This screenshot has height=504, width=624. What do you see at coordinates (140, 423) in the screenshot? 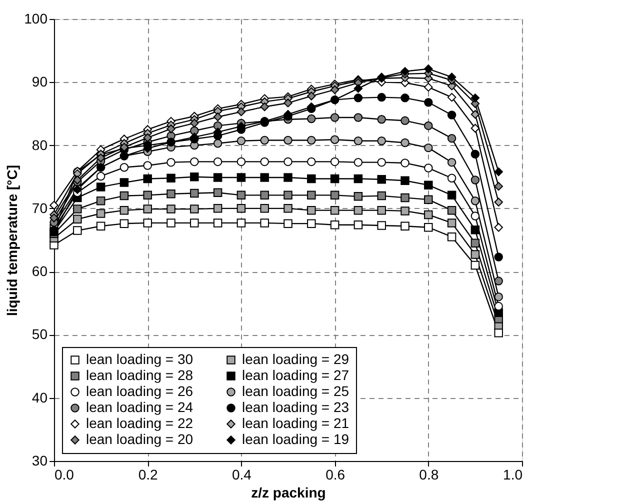
I see `legend-label: lean loading = 22` at bounding box center [140, 423].